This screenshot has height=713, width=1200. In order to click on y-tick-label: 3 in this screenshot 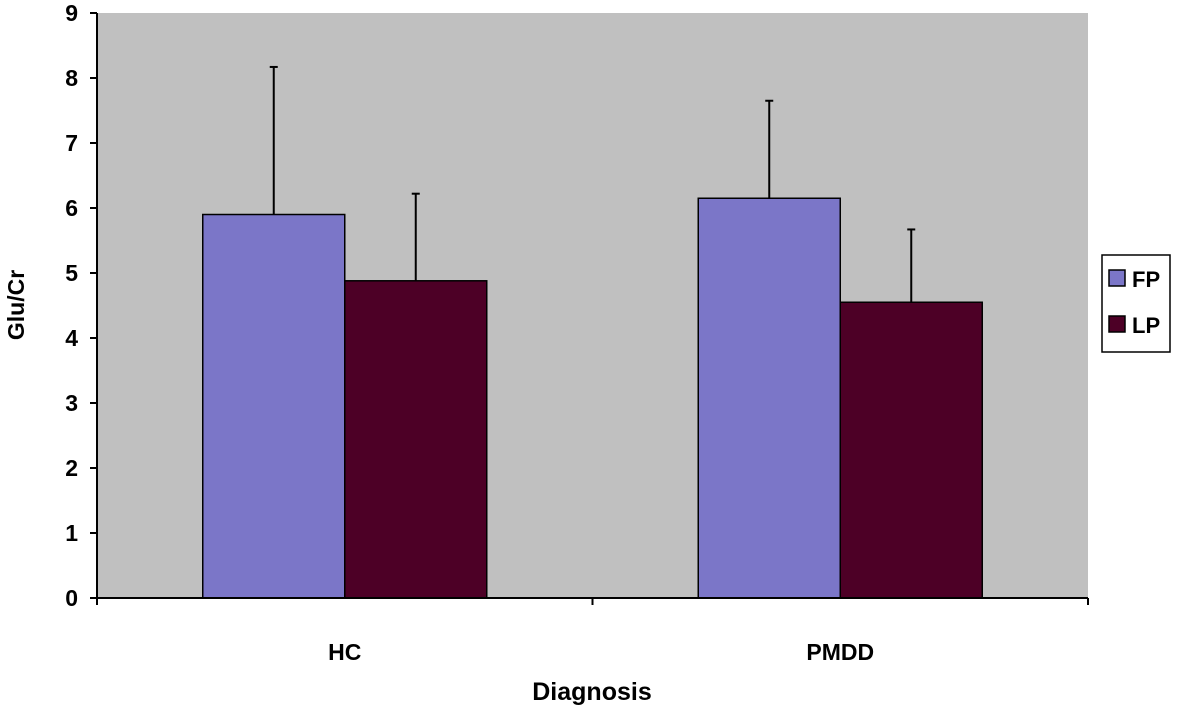, I will do `click(71, 403)`.